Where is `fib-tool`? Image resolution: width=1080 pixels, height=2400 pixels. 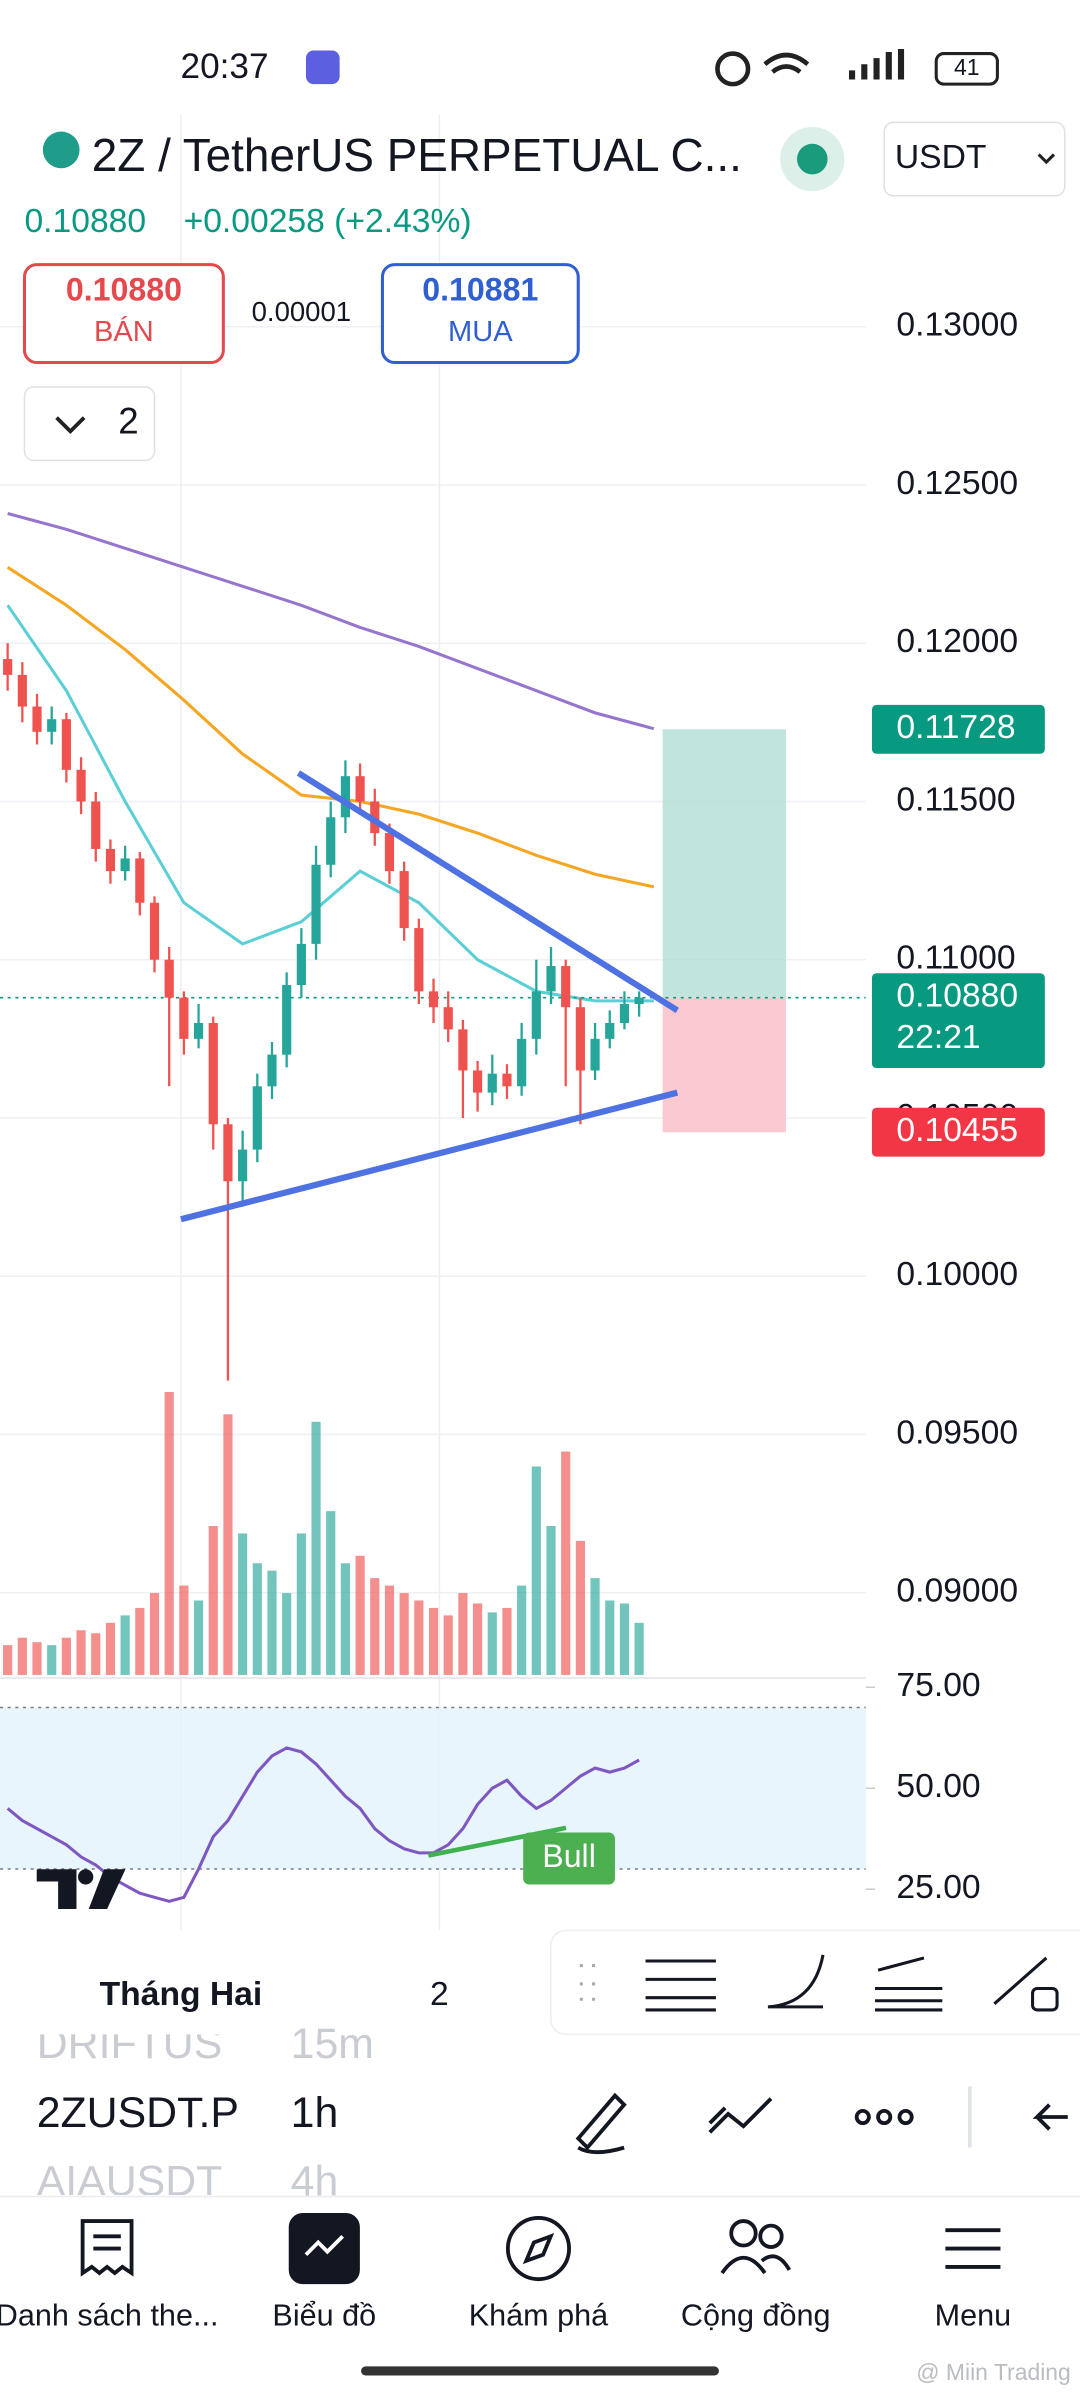 fib-tool is located at coordinates (680, 1985).